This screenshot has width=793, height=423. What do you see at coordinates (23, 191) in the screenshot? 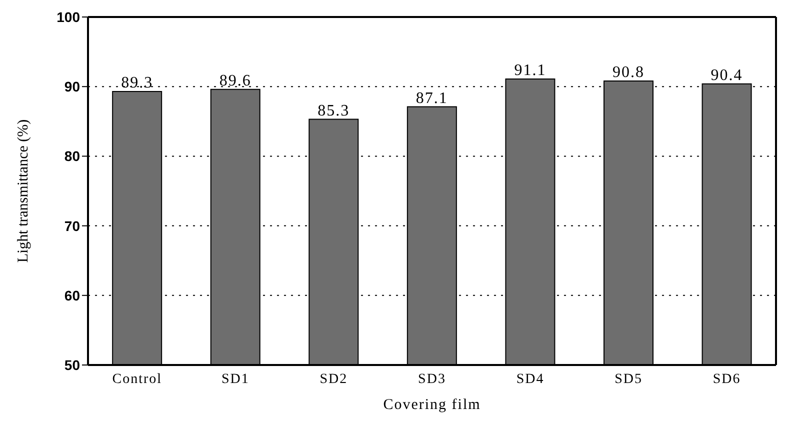
I see `y-axis-title: Light transmittance (%)` at bounding box center [23, 191].